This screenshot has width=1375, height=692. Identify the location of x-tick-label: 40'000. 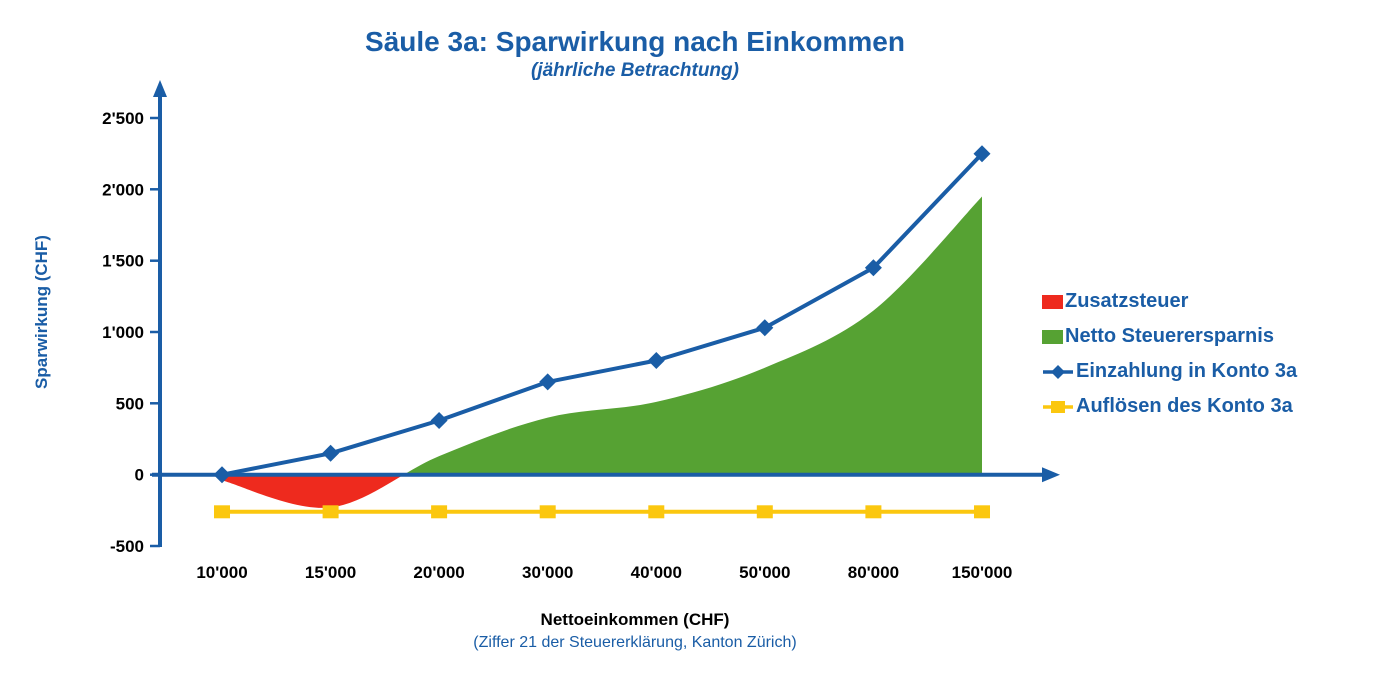
(656, 572).